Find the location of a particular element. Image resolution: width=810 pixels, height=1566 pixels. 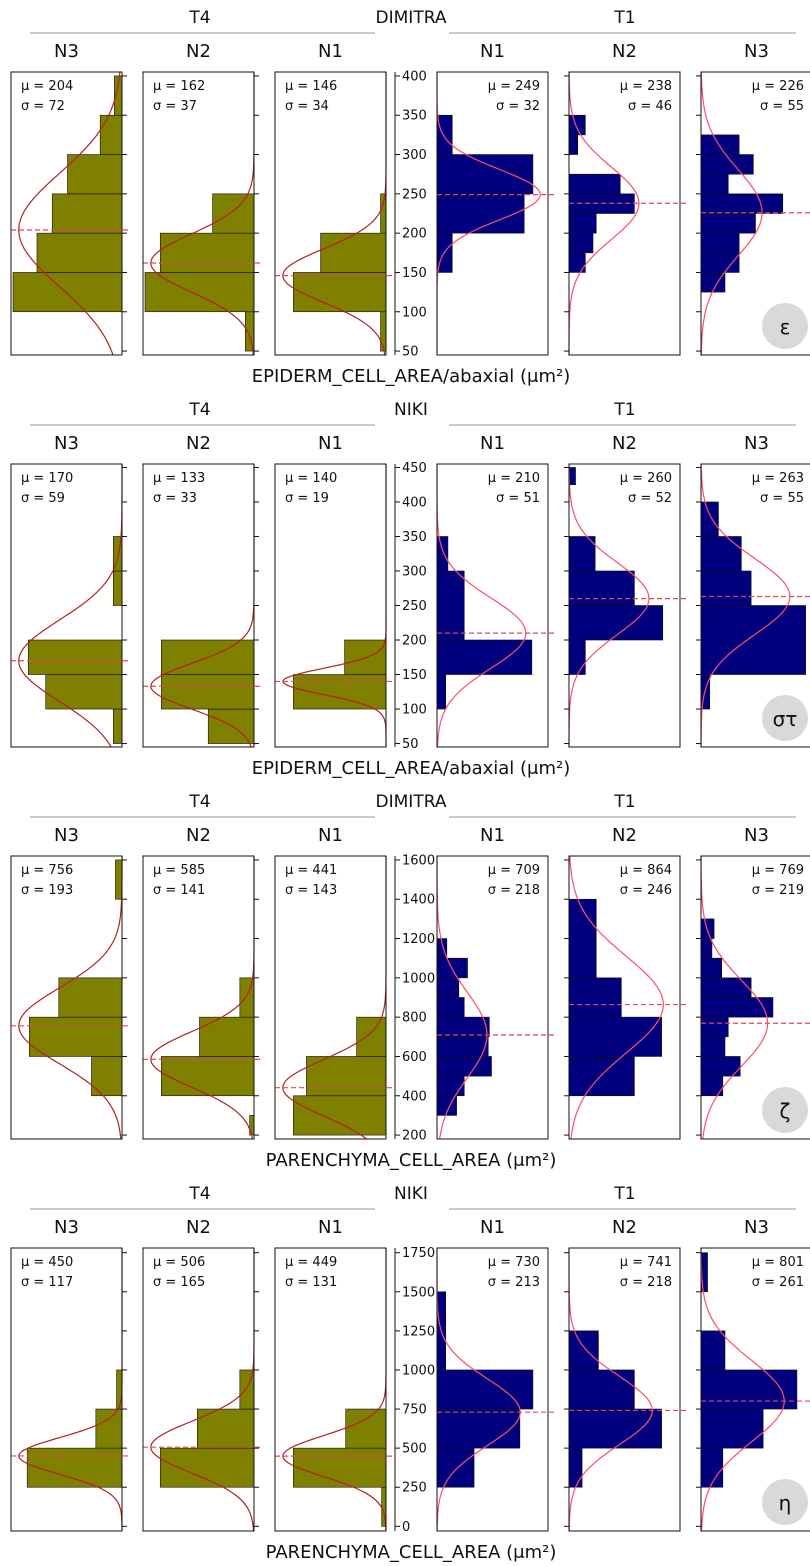

y-tick-label: 100 is located at coordinates (414, 710).